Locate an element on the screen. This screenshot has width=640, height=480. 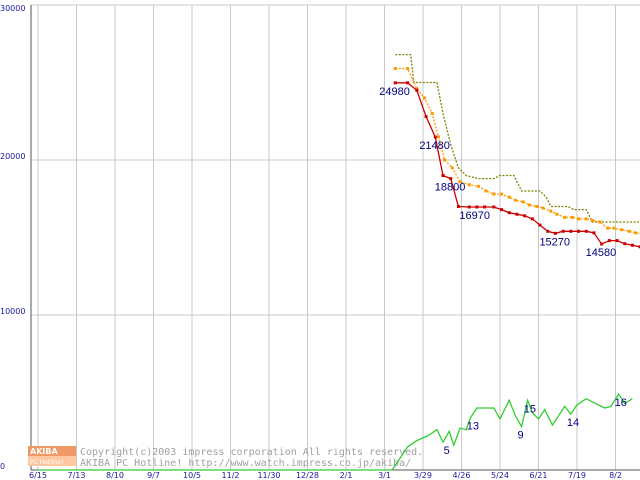
x-tick-label: 7/19 is located at coordinates (577, 475).